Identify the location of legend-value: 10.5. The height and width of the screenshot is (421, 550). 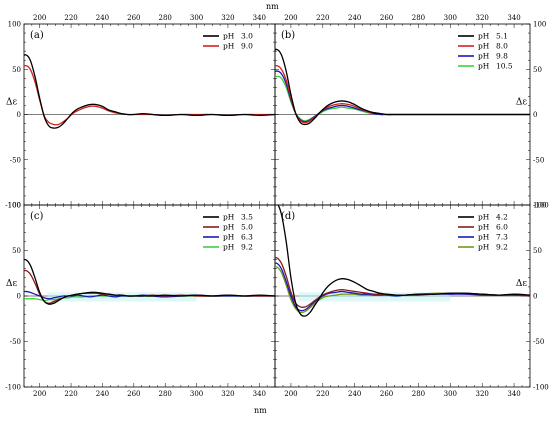
(504, 66).